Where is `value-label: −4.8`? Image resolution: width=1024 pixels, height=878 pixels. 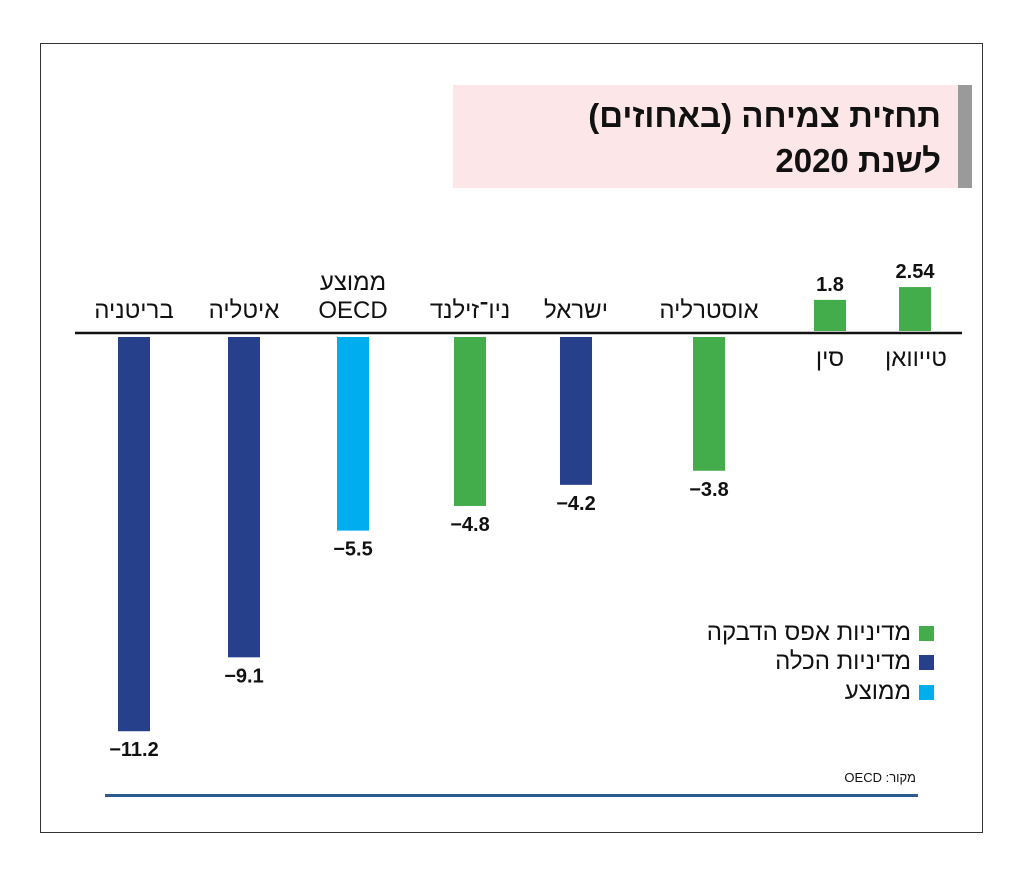
value-label: −4.8 is located at coordinates (469, 525).